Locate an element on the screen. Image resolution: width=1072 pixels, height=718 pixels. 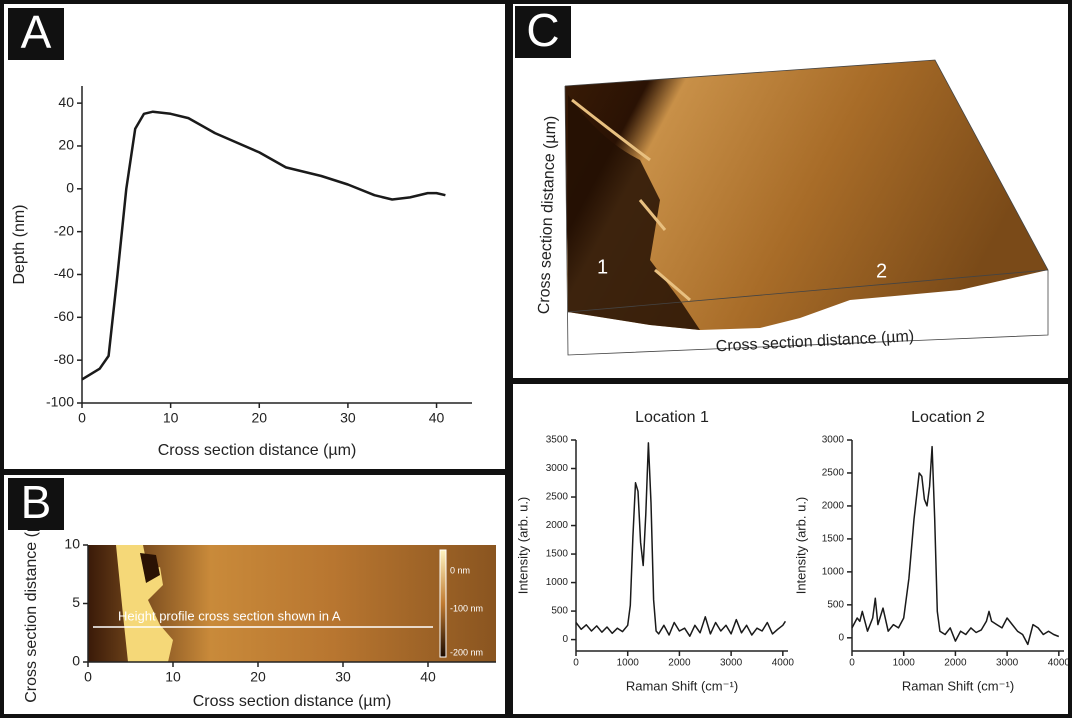
annotation: 1 is located at coordinates (602, 267).